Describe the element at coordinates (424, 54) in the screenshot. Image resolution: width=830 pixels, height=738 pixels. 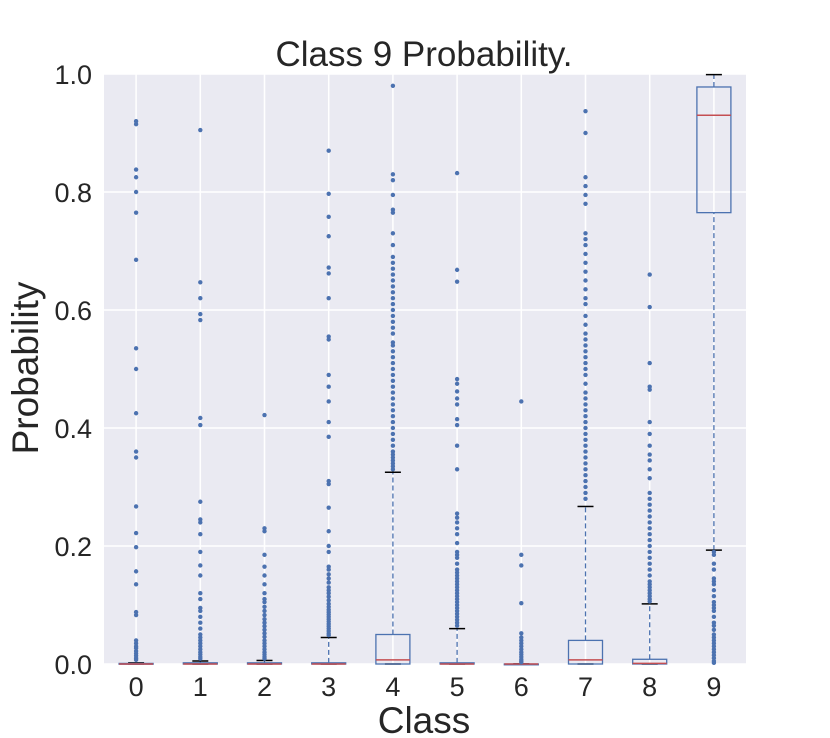
I see `chart-title: Class 9 Probability.` at that location.